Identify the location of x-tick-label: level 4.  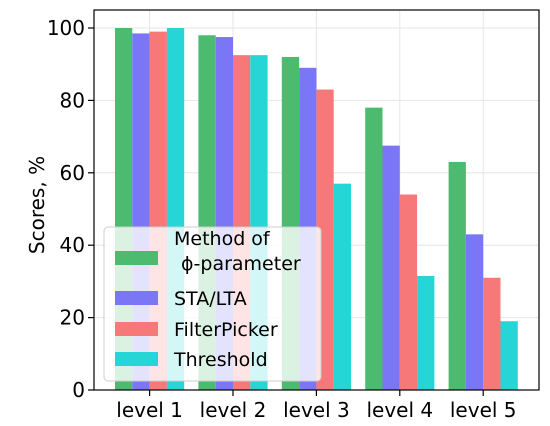
(399, 410).